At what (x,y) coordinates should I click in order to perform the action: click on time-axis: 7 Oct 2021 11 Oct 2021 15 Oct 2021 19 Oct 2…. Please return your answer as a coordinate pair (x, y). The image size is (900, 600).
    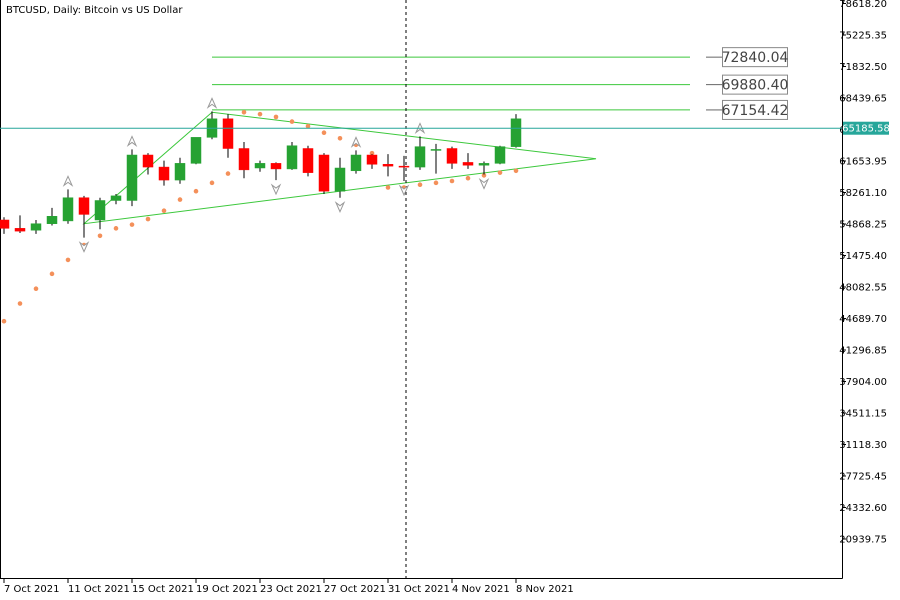
    Looking at the image, I should click on (288, 586).